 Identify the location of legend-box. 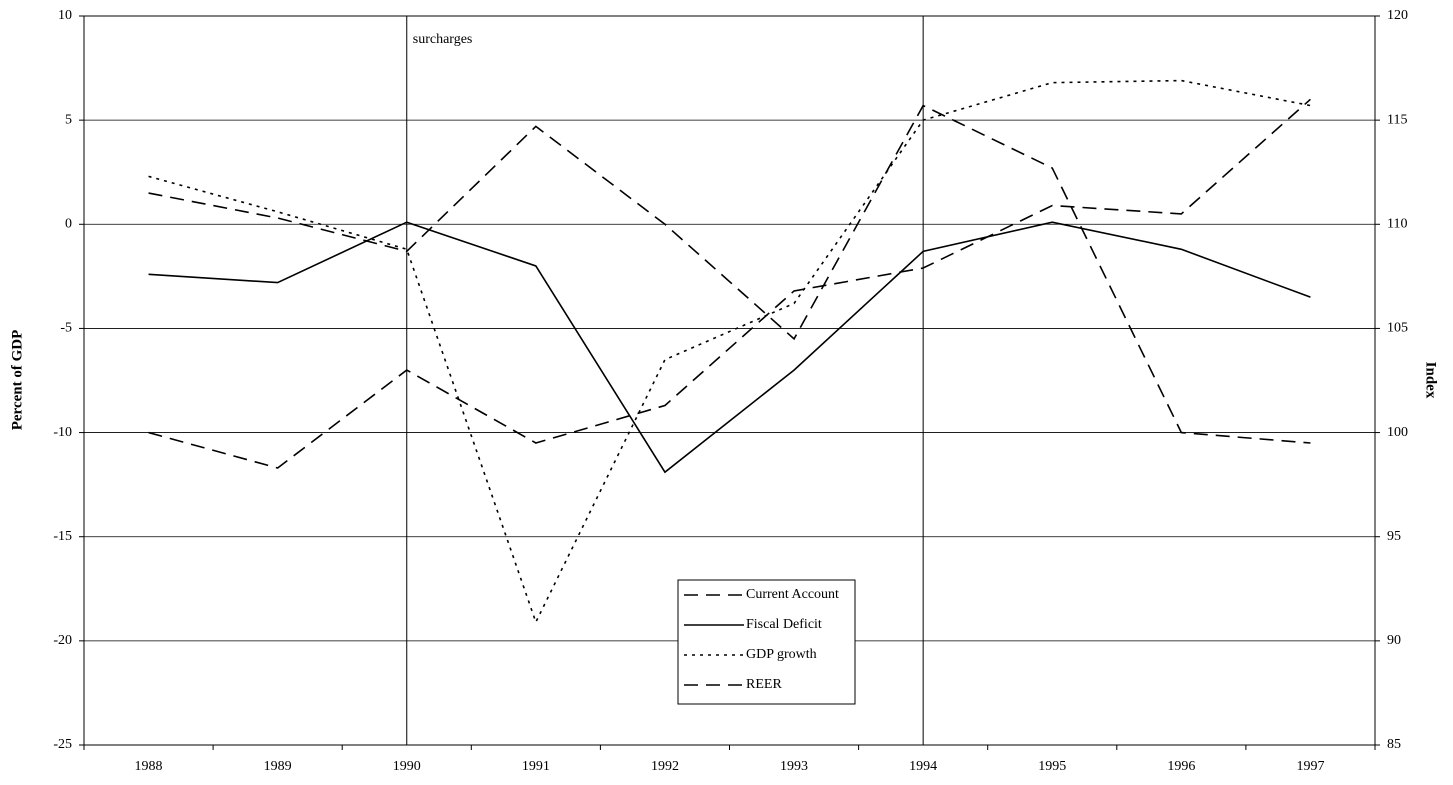
(766, 642).